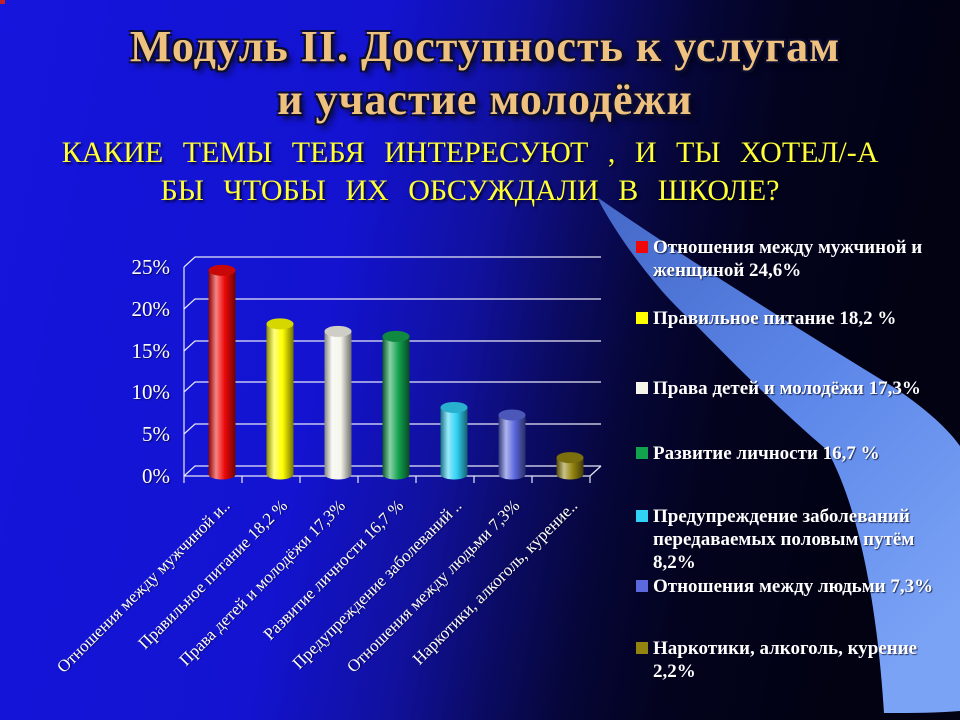 Image resolution: width=960 pixels, height=720 pixels. I want to click on y-tick-label: 10%, so click(151, 392).